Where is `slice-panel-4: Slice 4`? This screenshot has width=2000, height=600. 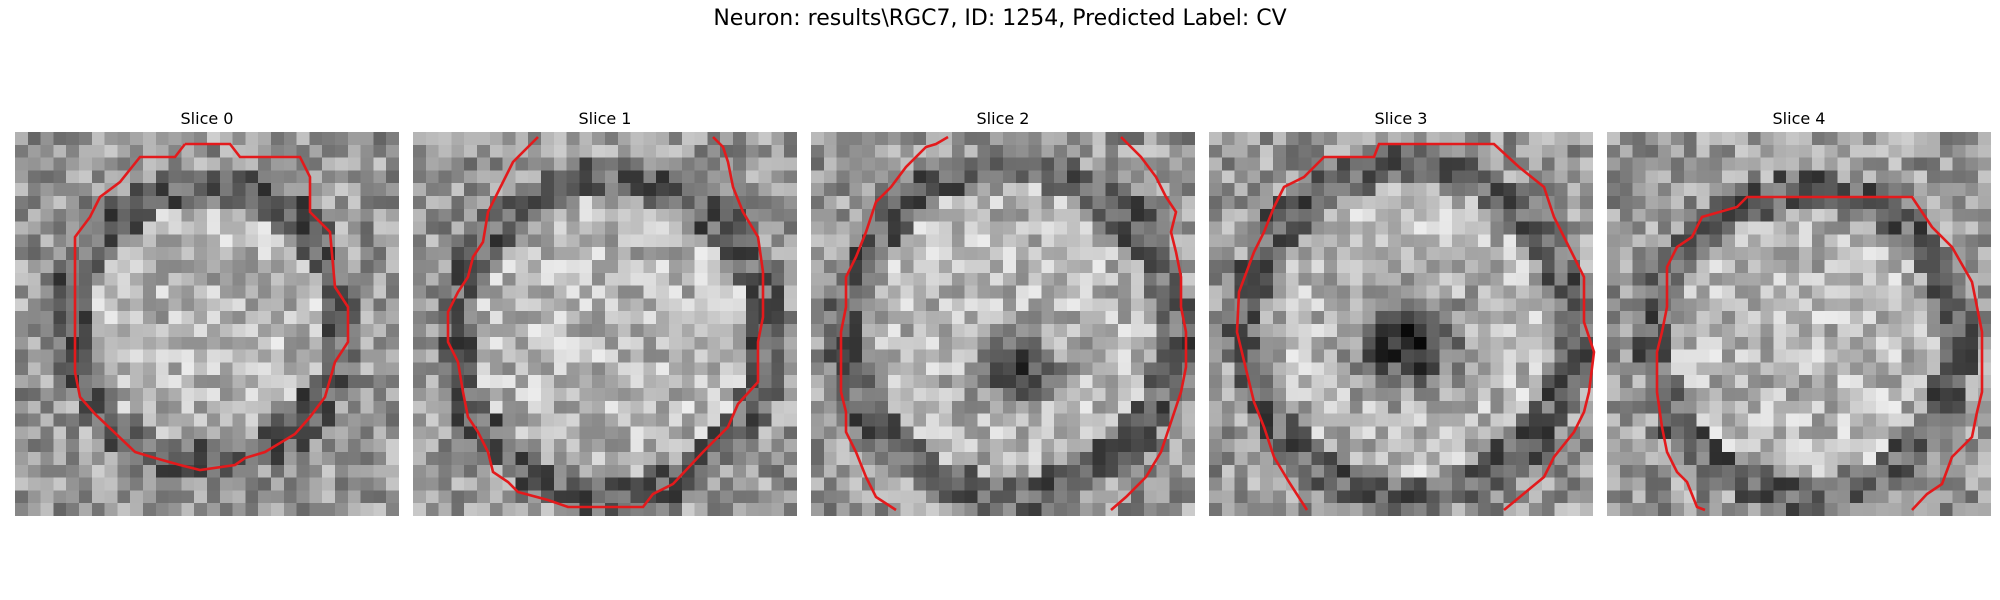
slice-panel-4: Slice 4 is located at coordinates (1799, 311).